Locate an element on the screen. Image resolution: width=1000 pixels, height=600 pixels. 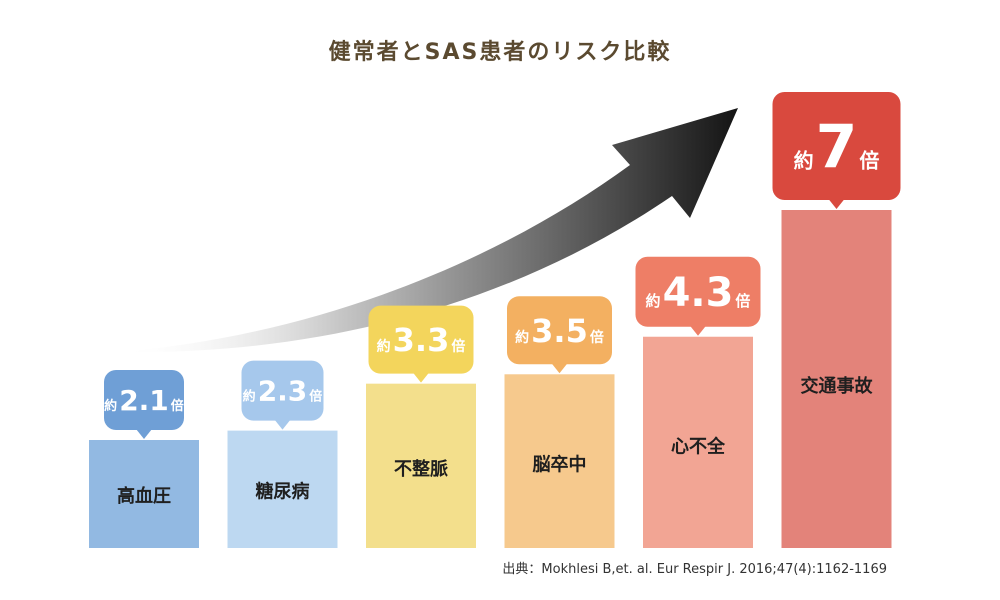
category-label: 心不全 is located at coordinates (698, 447).